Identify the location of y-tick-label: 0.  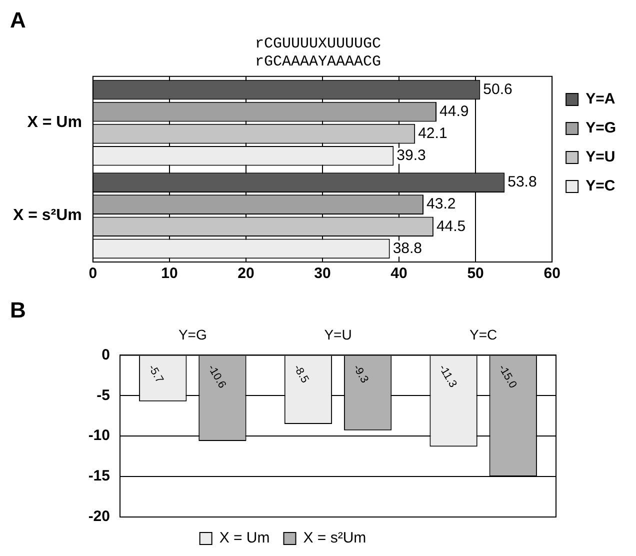
(106, 355).